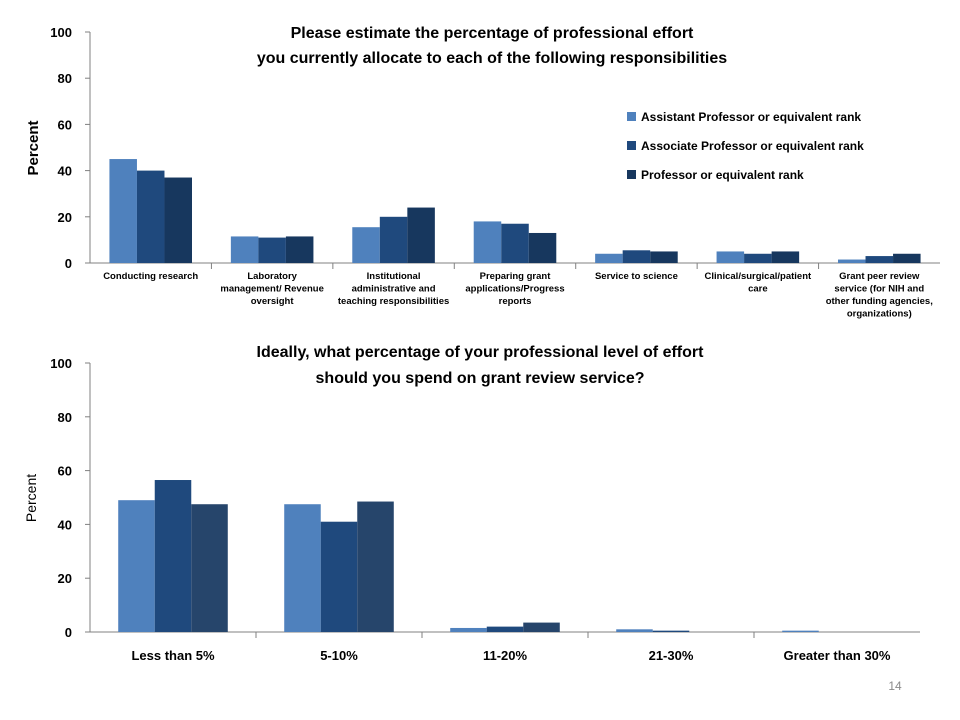 The image size is (960, 720). I want to click on c1-category-label-line: reports, so click(515, 301).